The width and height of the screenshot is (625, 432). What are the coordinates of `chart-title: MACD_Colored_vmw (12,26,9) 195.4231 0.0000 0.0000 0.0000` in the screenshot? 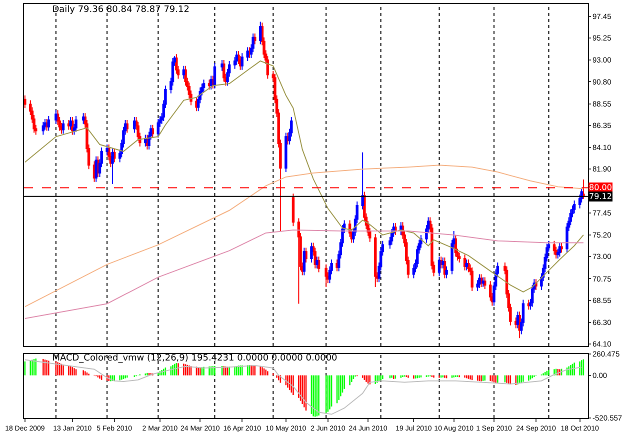 It's located at (195, 359).